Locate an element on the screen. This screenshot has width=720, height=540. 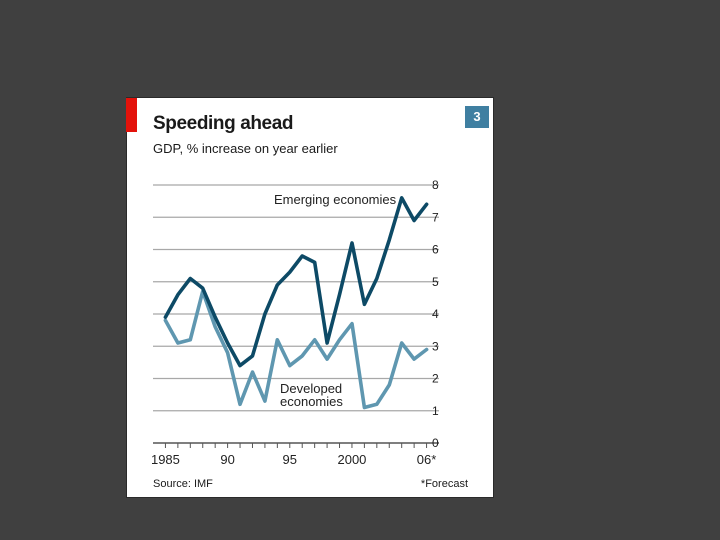
series-lines is located at coordinates (296, 303).